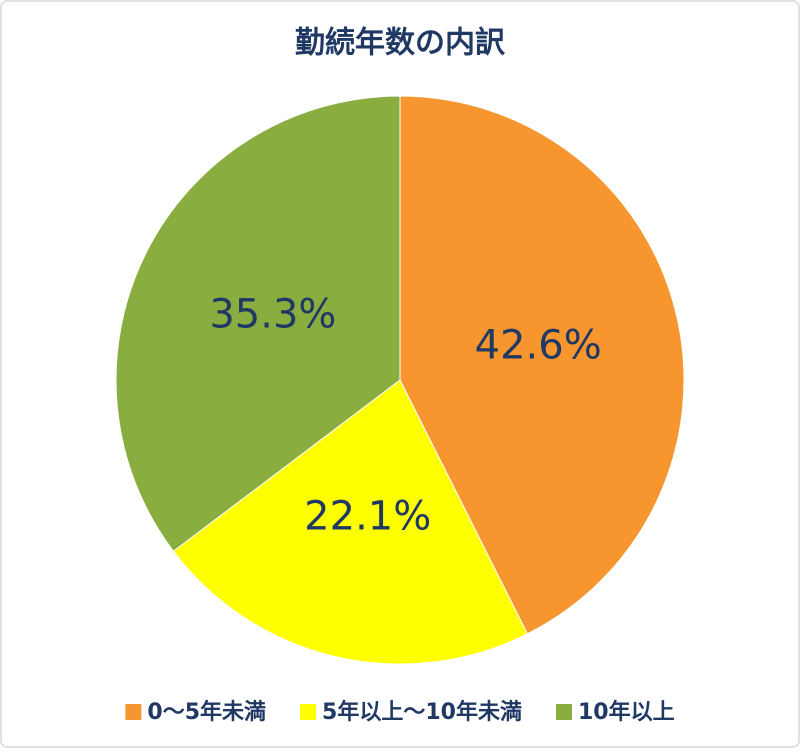 This screenshot has width=800, height=748. I want to click on legend: 0～5年未満 5年以上～10年未満 10年以上, so click(400, 712).